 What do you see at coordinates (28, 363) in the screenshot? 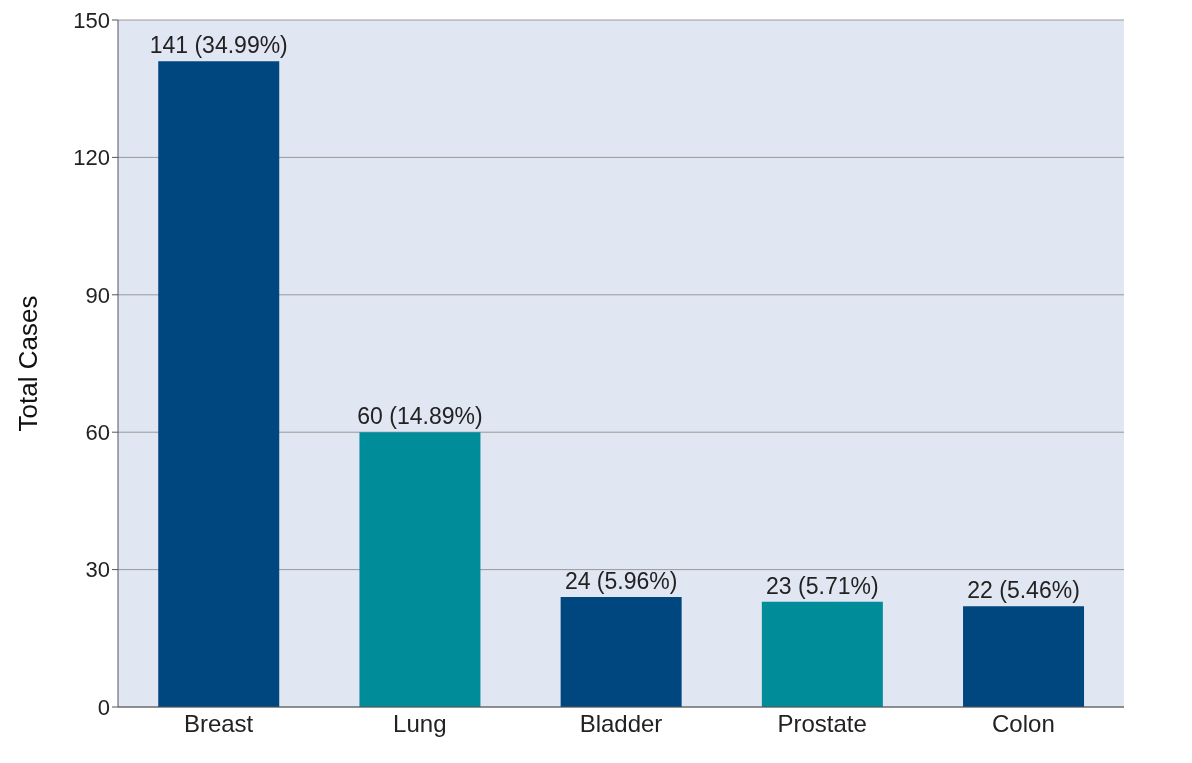
I see `y-axis-title: Total Cases` at bounding box center [28, 363].